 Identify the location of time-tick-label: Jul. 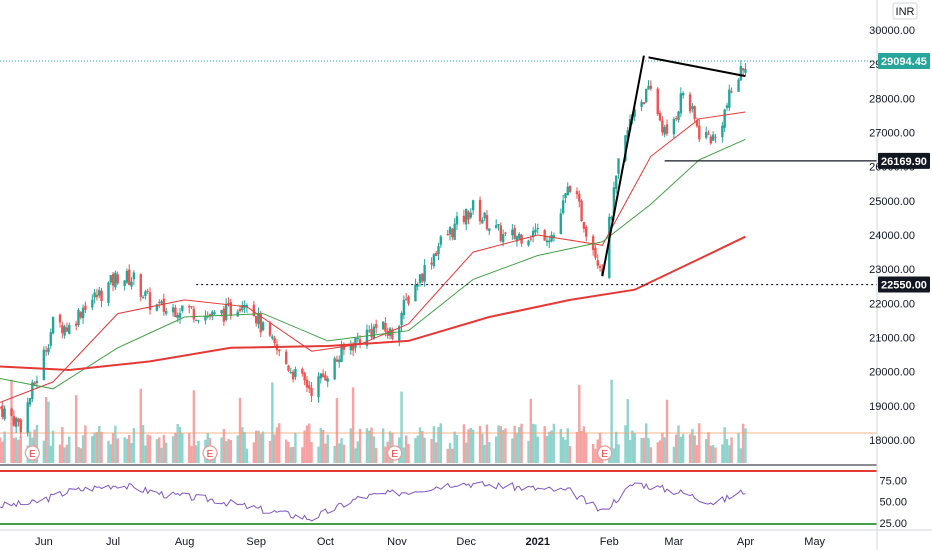
(113, 542).